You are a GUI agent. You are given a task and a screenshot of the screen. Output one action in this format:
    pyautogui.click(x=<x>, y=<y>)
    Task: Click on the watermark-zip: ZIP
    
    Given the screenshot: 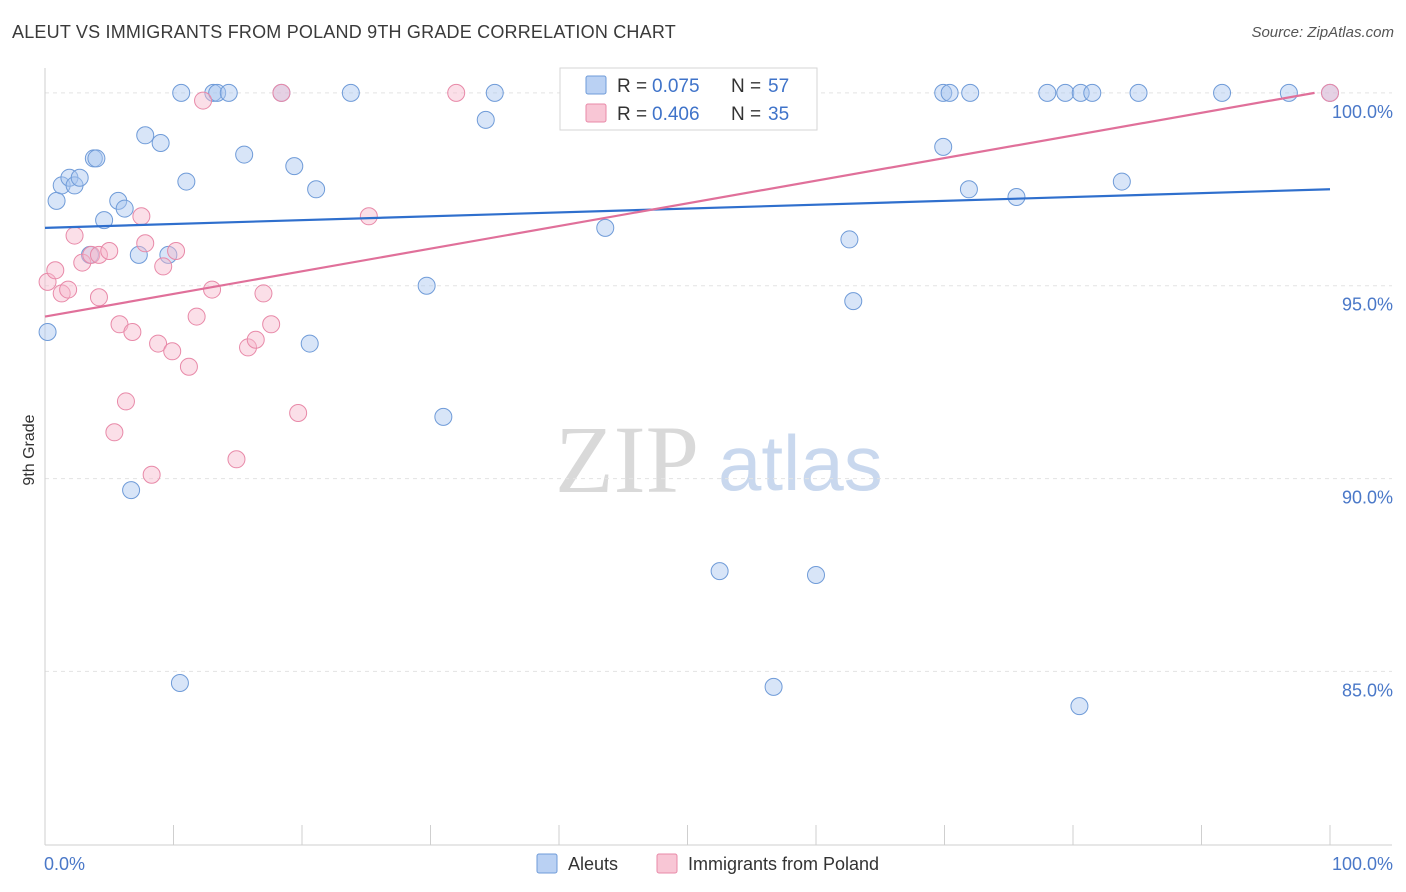 What is the action you would take?
    pyautogui.click(x=627, y=459)
    